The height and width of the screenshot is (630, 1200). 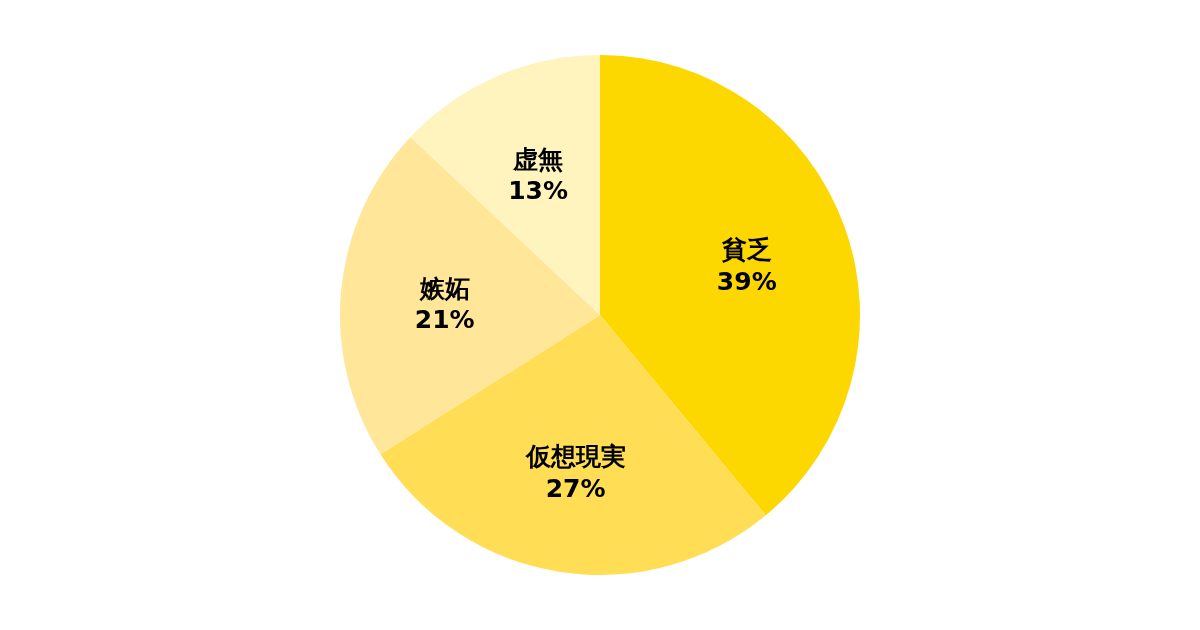 I want to click on data-label: 27%, so click(x=575, y=488).